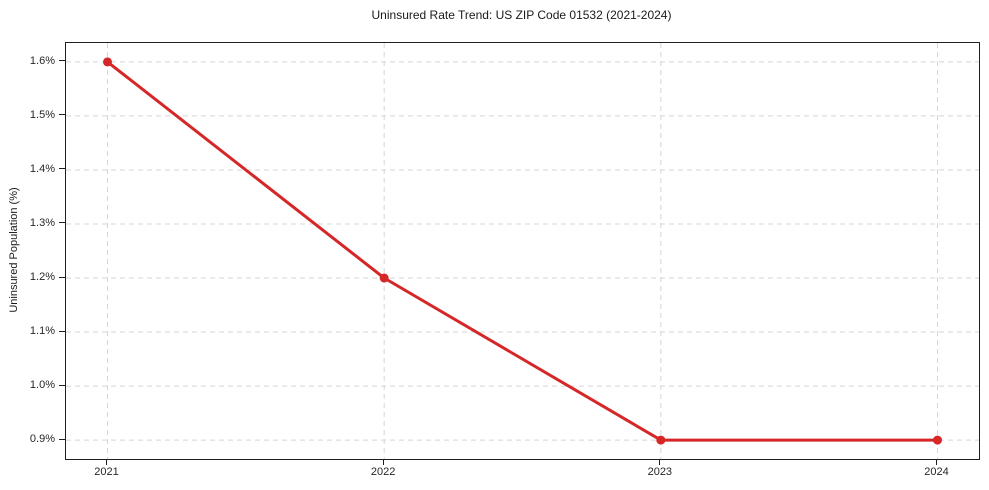 The image size is (989, 490). Describe the element at coordinates (384, 278) in the screenshot. I see `data-point-2022` at that location.